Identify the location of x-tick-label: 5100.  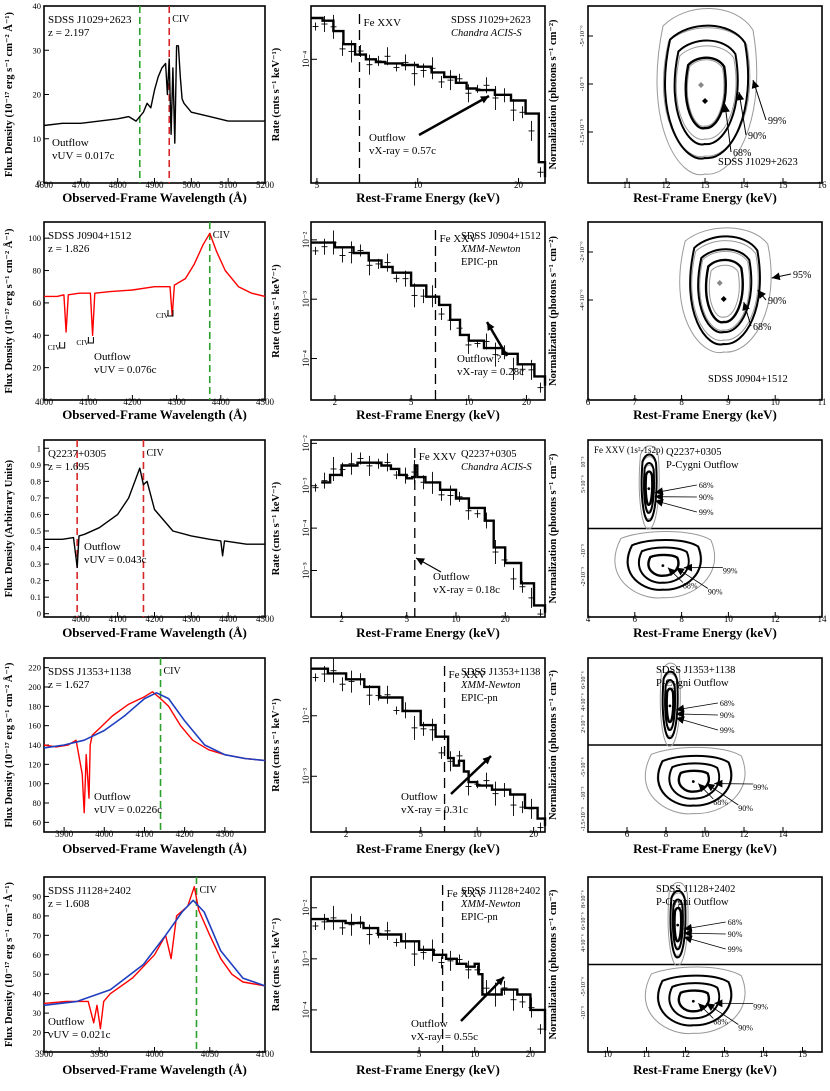
(228, 185).